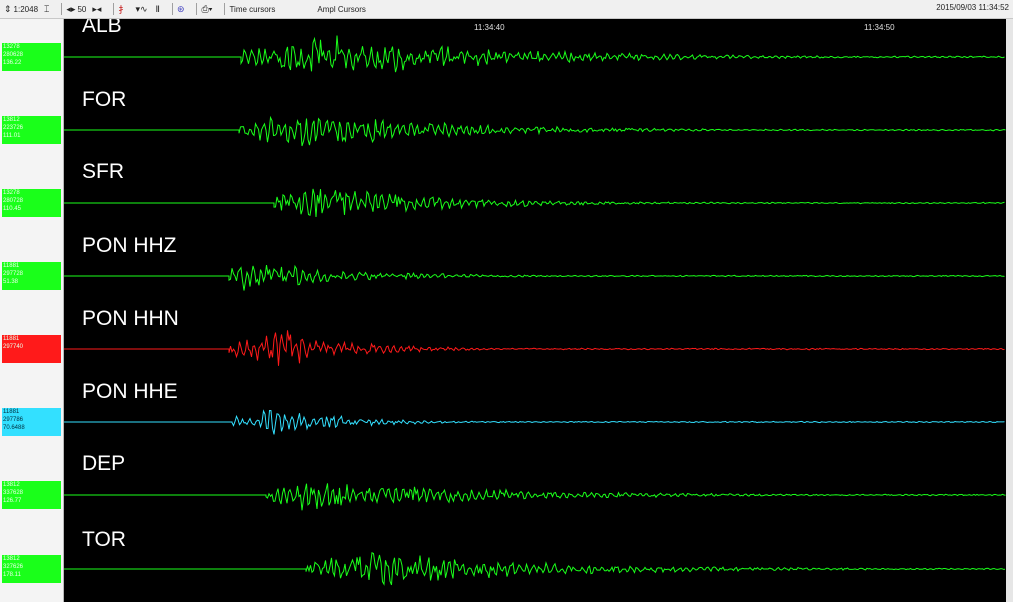  Describe the element at coordinates (26, 9) in the screenshot. I see `scale-value: 1:2048` at that location.